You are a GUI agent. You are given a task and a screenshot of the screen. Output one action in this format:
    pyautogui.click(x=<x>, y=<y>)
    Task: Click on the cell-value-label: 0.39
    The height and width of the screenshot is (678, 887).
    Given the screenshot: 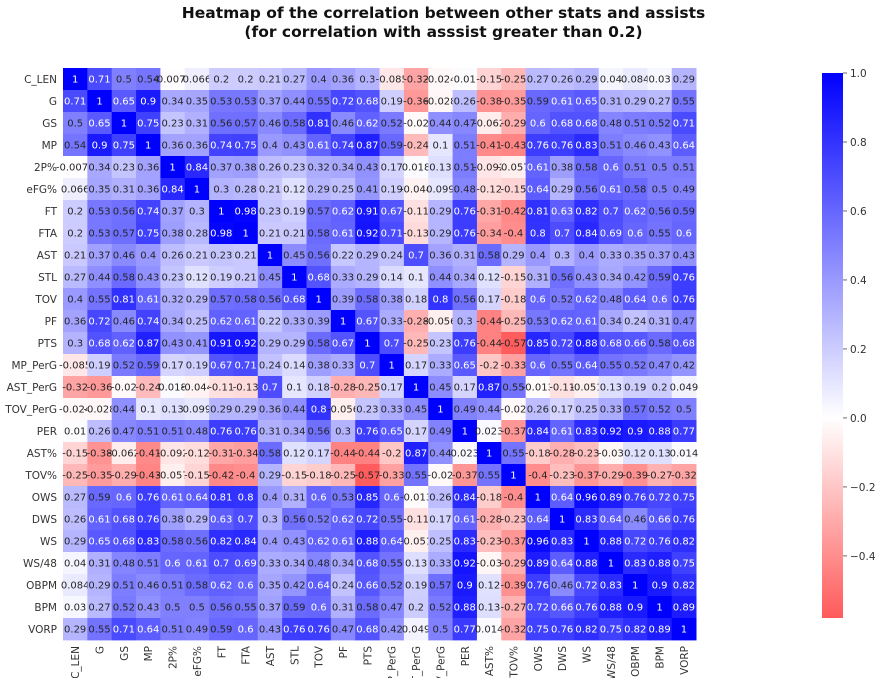 What is the action you would take?
    pyautogui.click(x=343, y=300)
    